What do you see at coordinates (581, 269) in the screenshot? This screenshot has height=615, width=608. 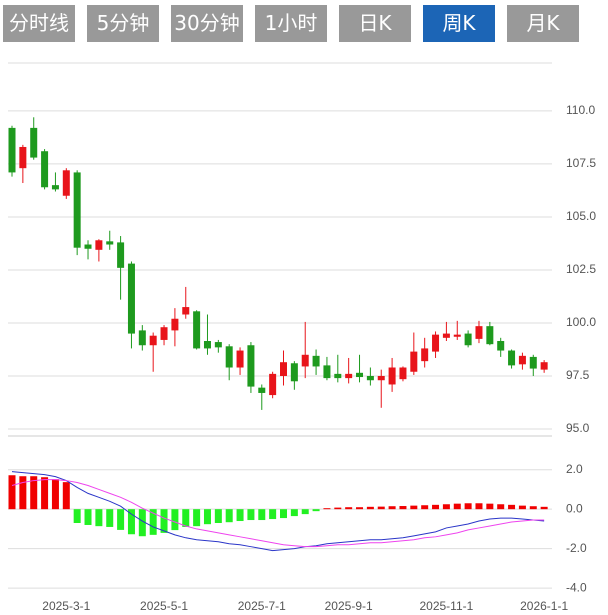 I see `y-tick-label: 102.5` at bounding box center [581, 269].